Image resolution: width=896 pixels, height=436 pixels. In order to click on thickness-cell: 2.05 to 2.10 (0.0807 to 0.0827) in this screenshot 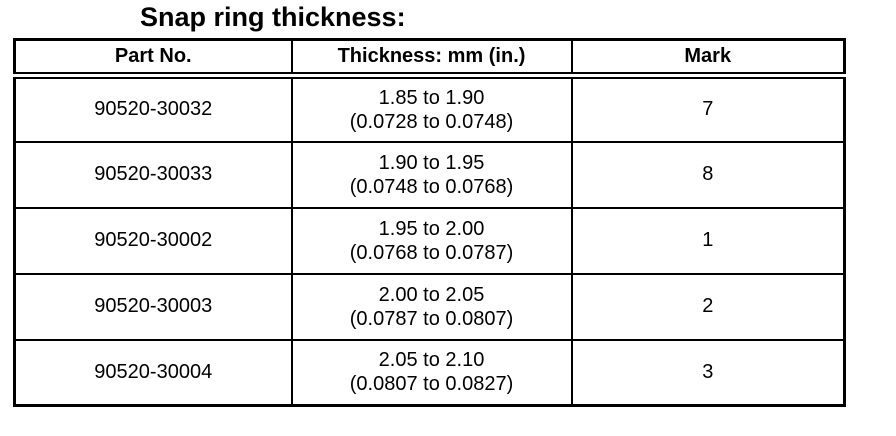, I will do `click(431, 372)`.